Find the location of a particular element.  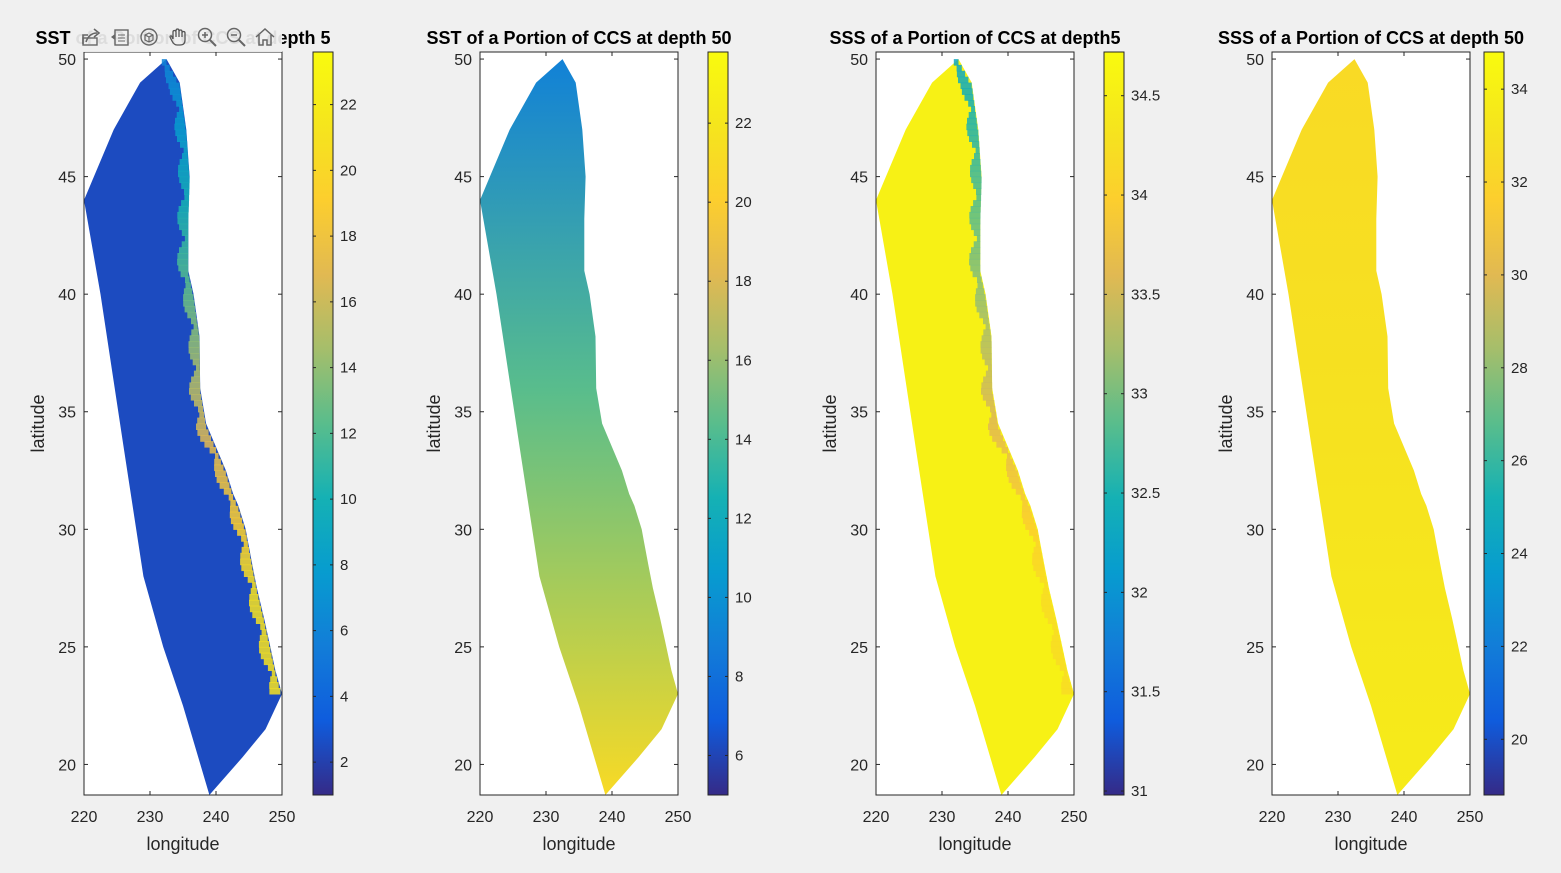

colorbar-tick-label: 31.5 is located at coordinates (1145, 692).